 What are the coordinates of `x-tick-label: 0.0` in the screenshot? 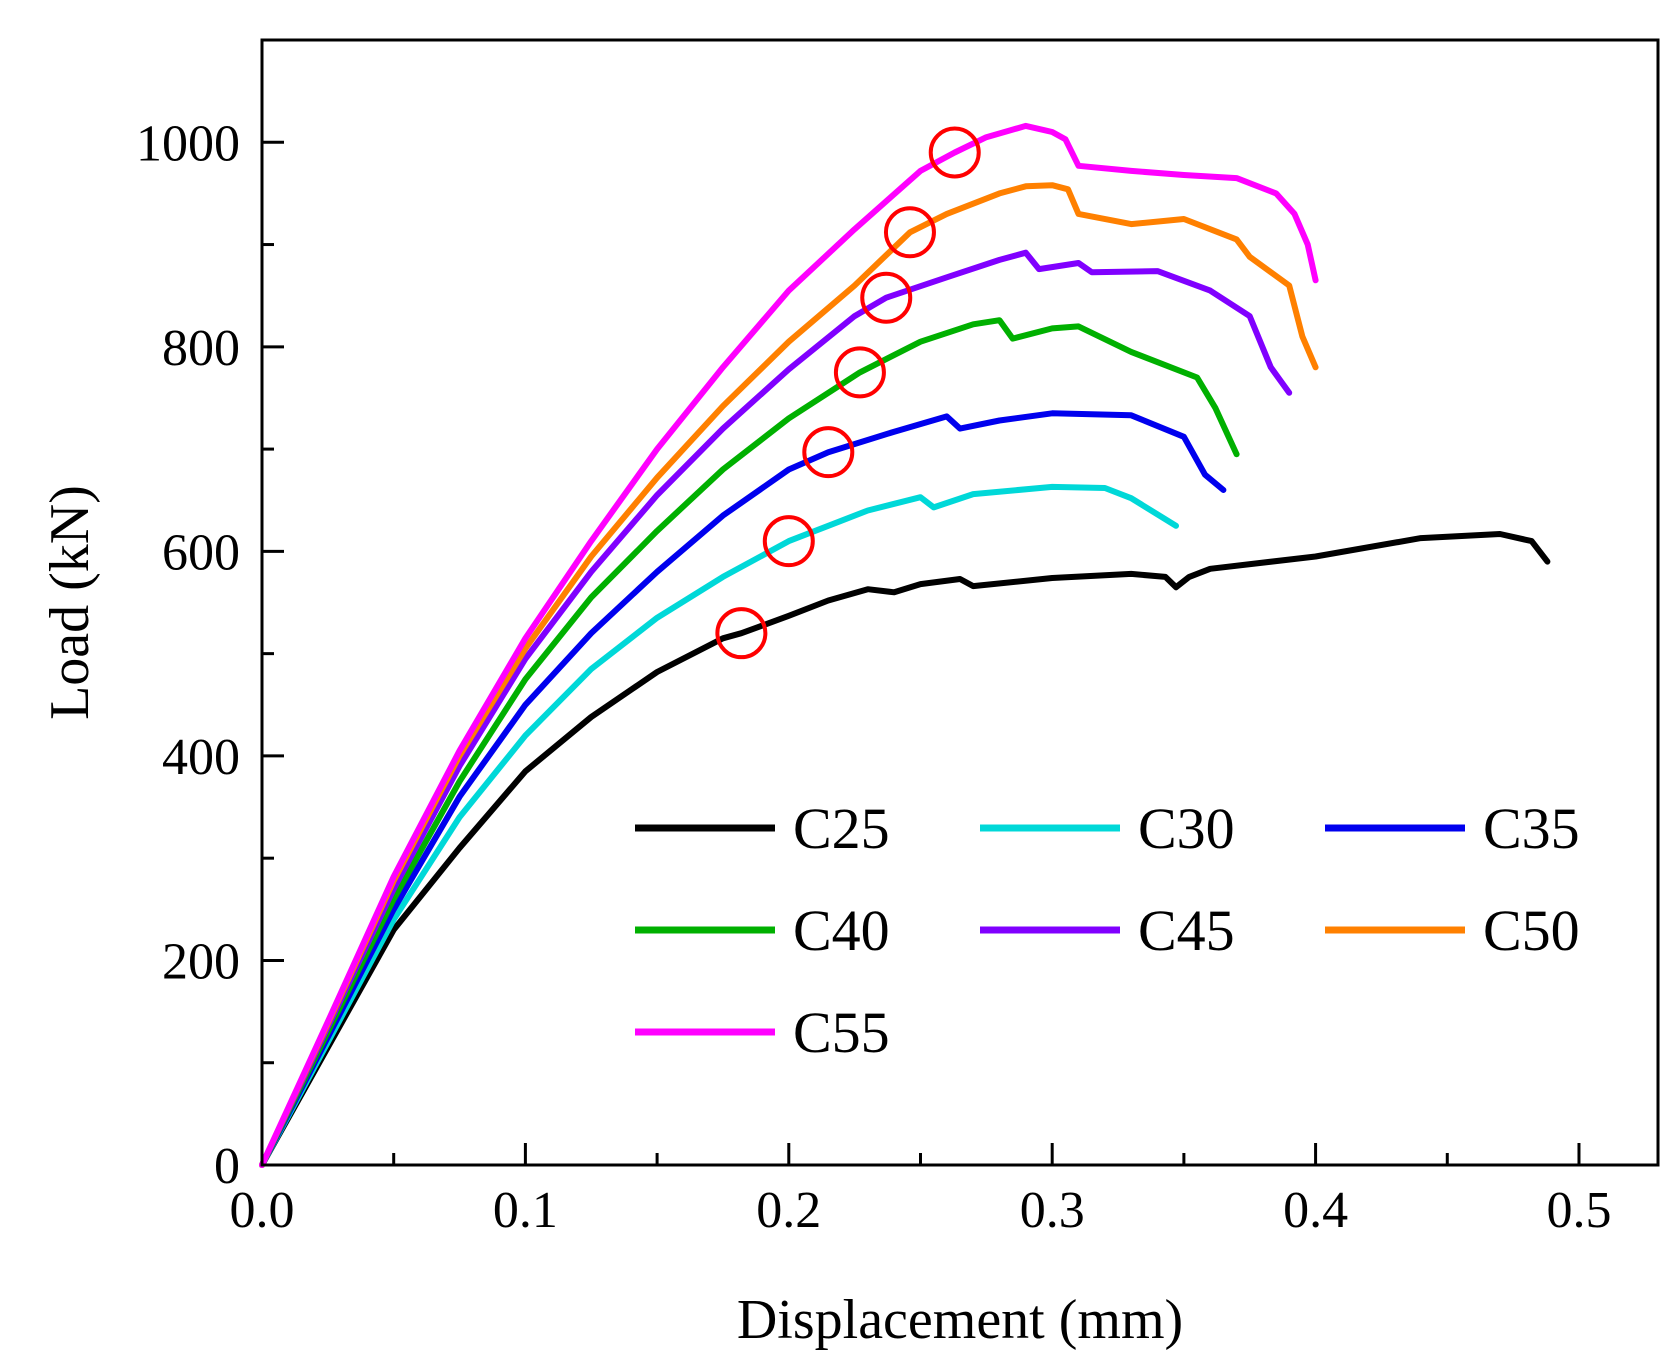 It's located at (262, 1210).